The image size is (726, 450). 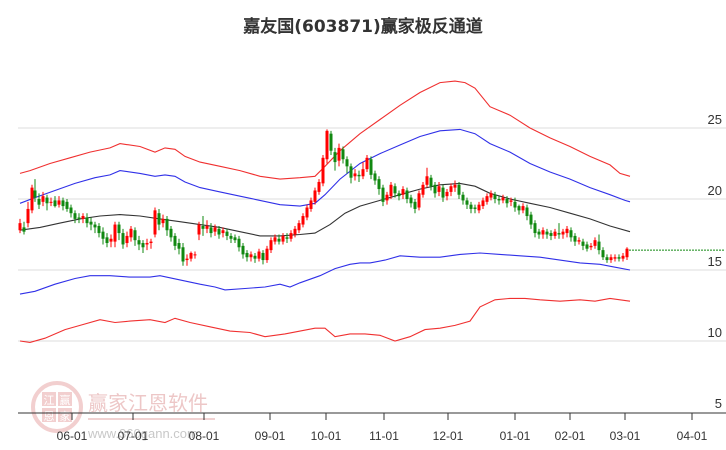 What do you see at coordinates (692, 436) in the screenshot?
I see `x-tick-label: 04-01` at bounding box center [692, 436].